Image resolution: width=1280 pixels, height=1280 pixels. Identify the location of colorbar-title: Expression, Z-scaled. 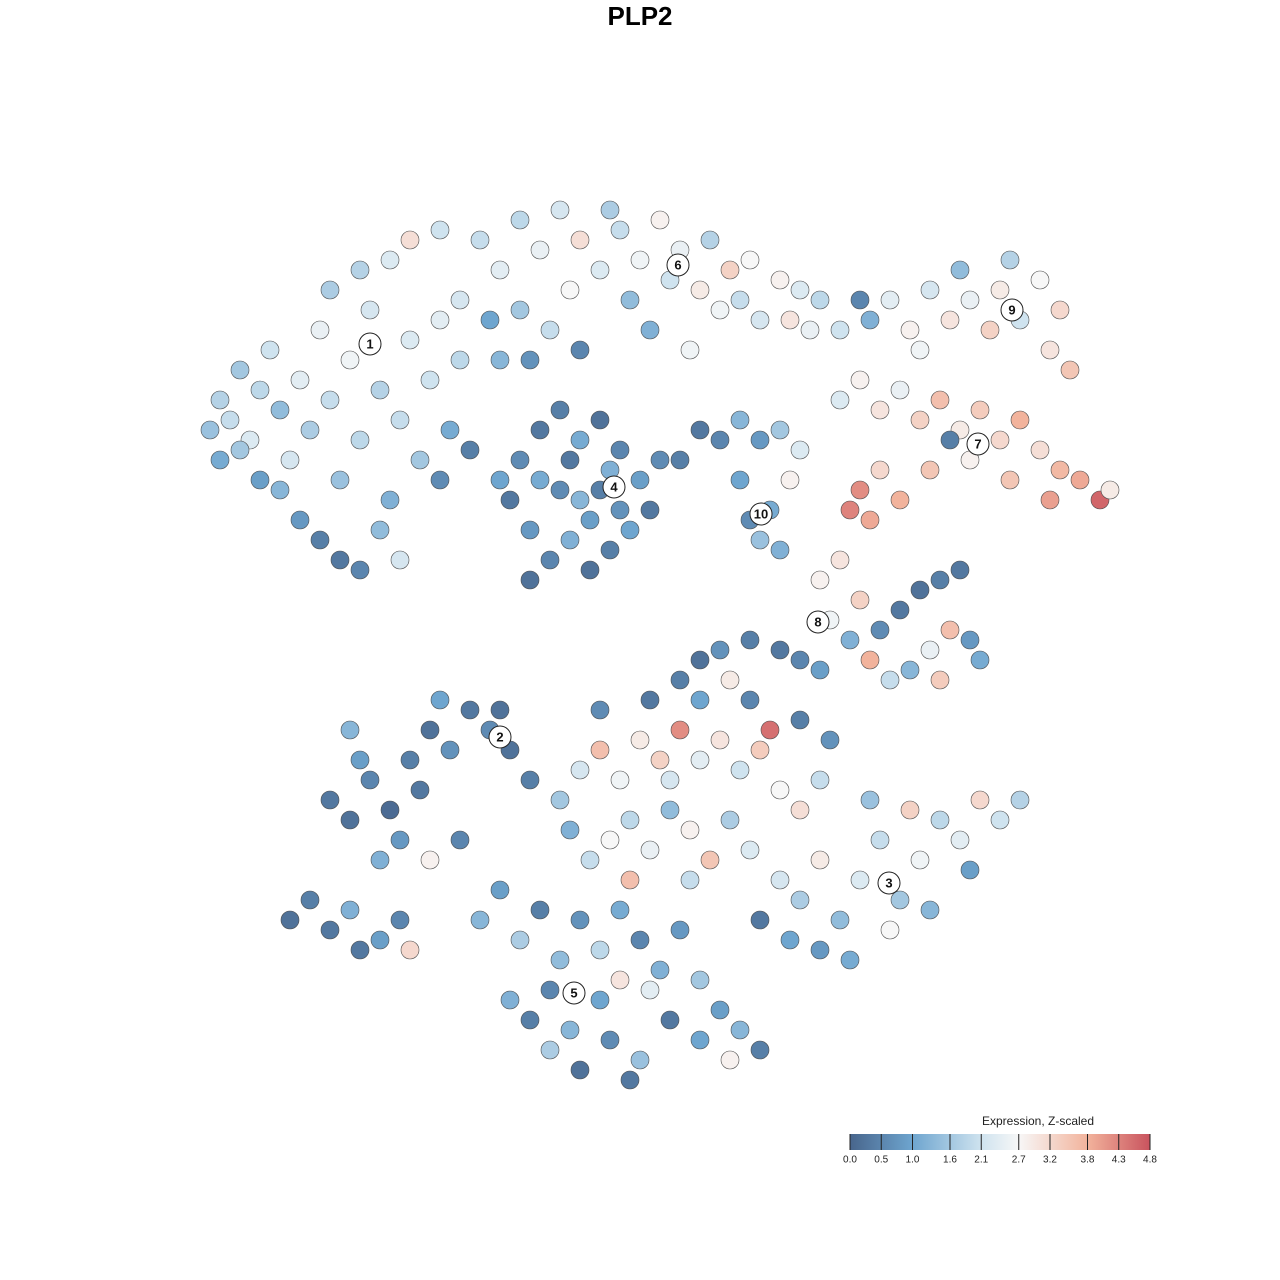
(1038, 1121).